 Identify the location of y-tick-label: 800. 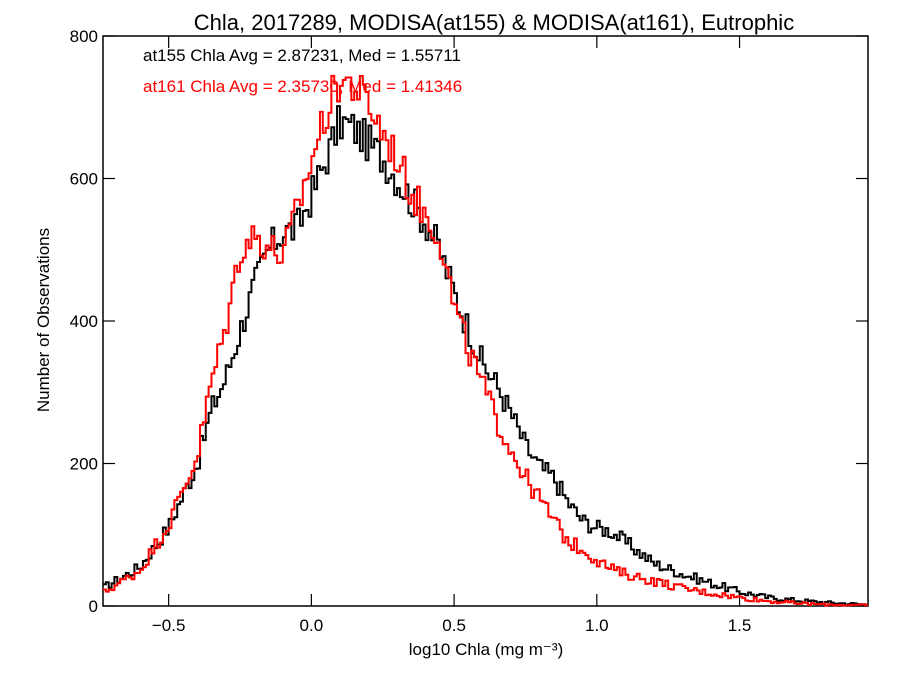
(84, 36).